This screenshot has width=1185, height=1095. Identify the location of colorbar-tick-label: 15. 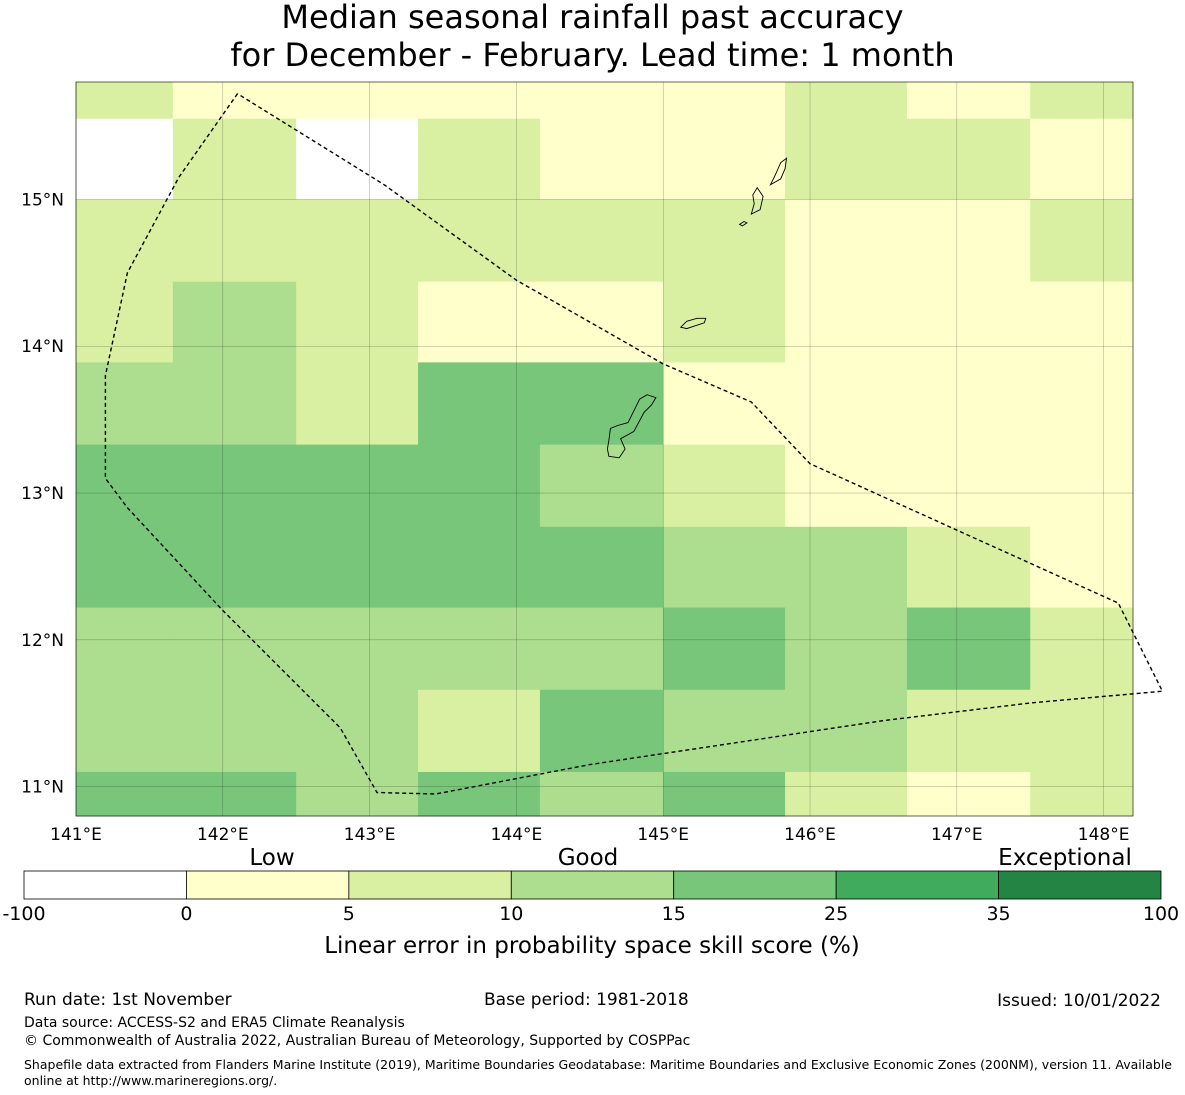
(674, 914).